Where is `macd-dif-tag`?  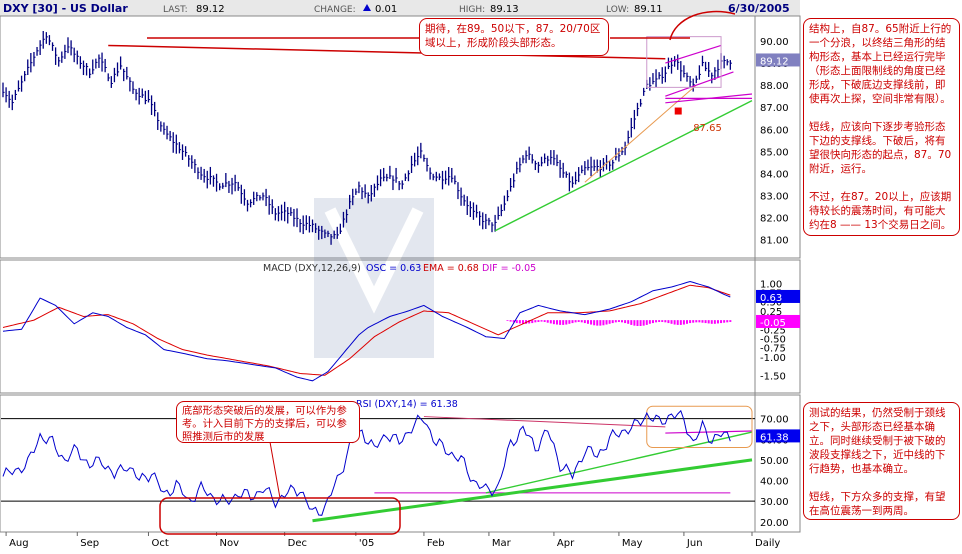 macd-dif-tag is located at coordinates (778, 321).